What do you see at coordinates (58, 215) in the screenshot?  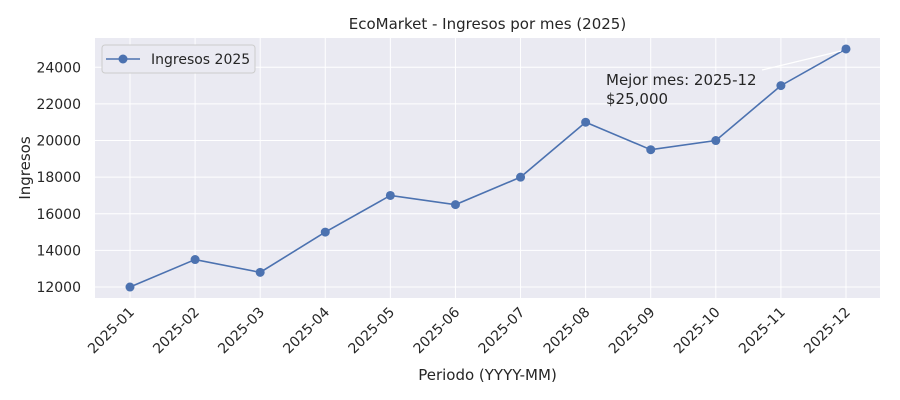 I see `y-tick-label: 16000` at bounding box center [58, 215].